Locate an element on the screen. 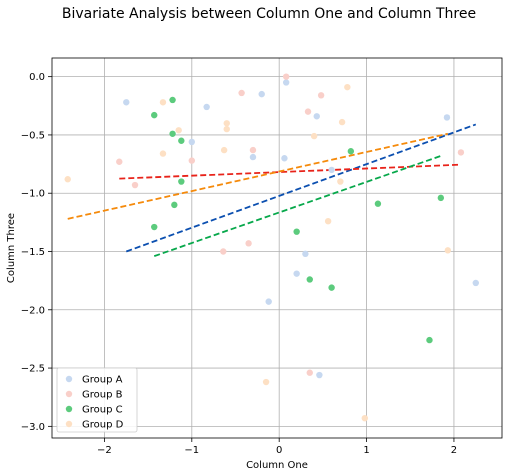 The height and width of the screenshot is (476, 509). legend-label-group-d: Group D is located at coordinates (103, 425).